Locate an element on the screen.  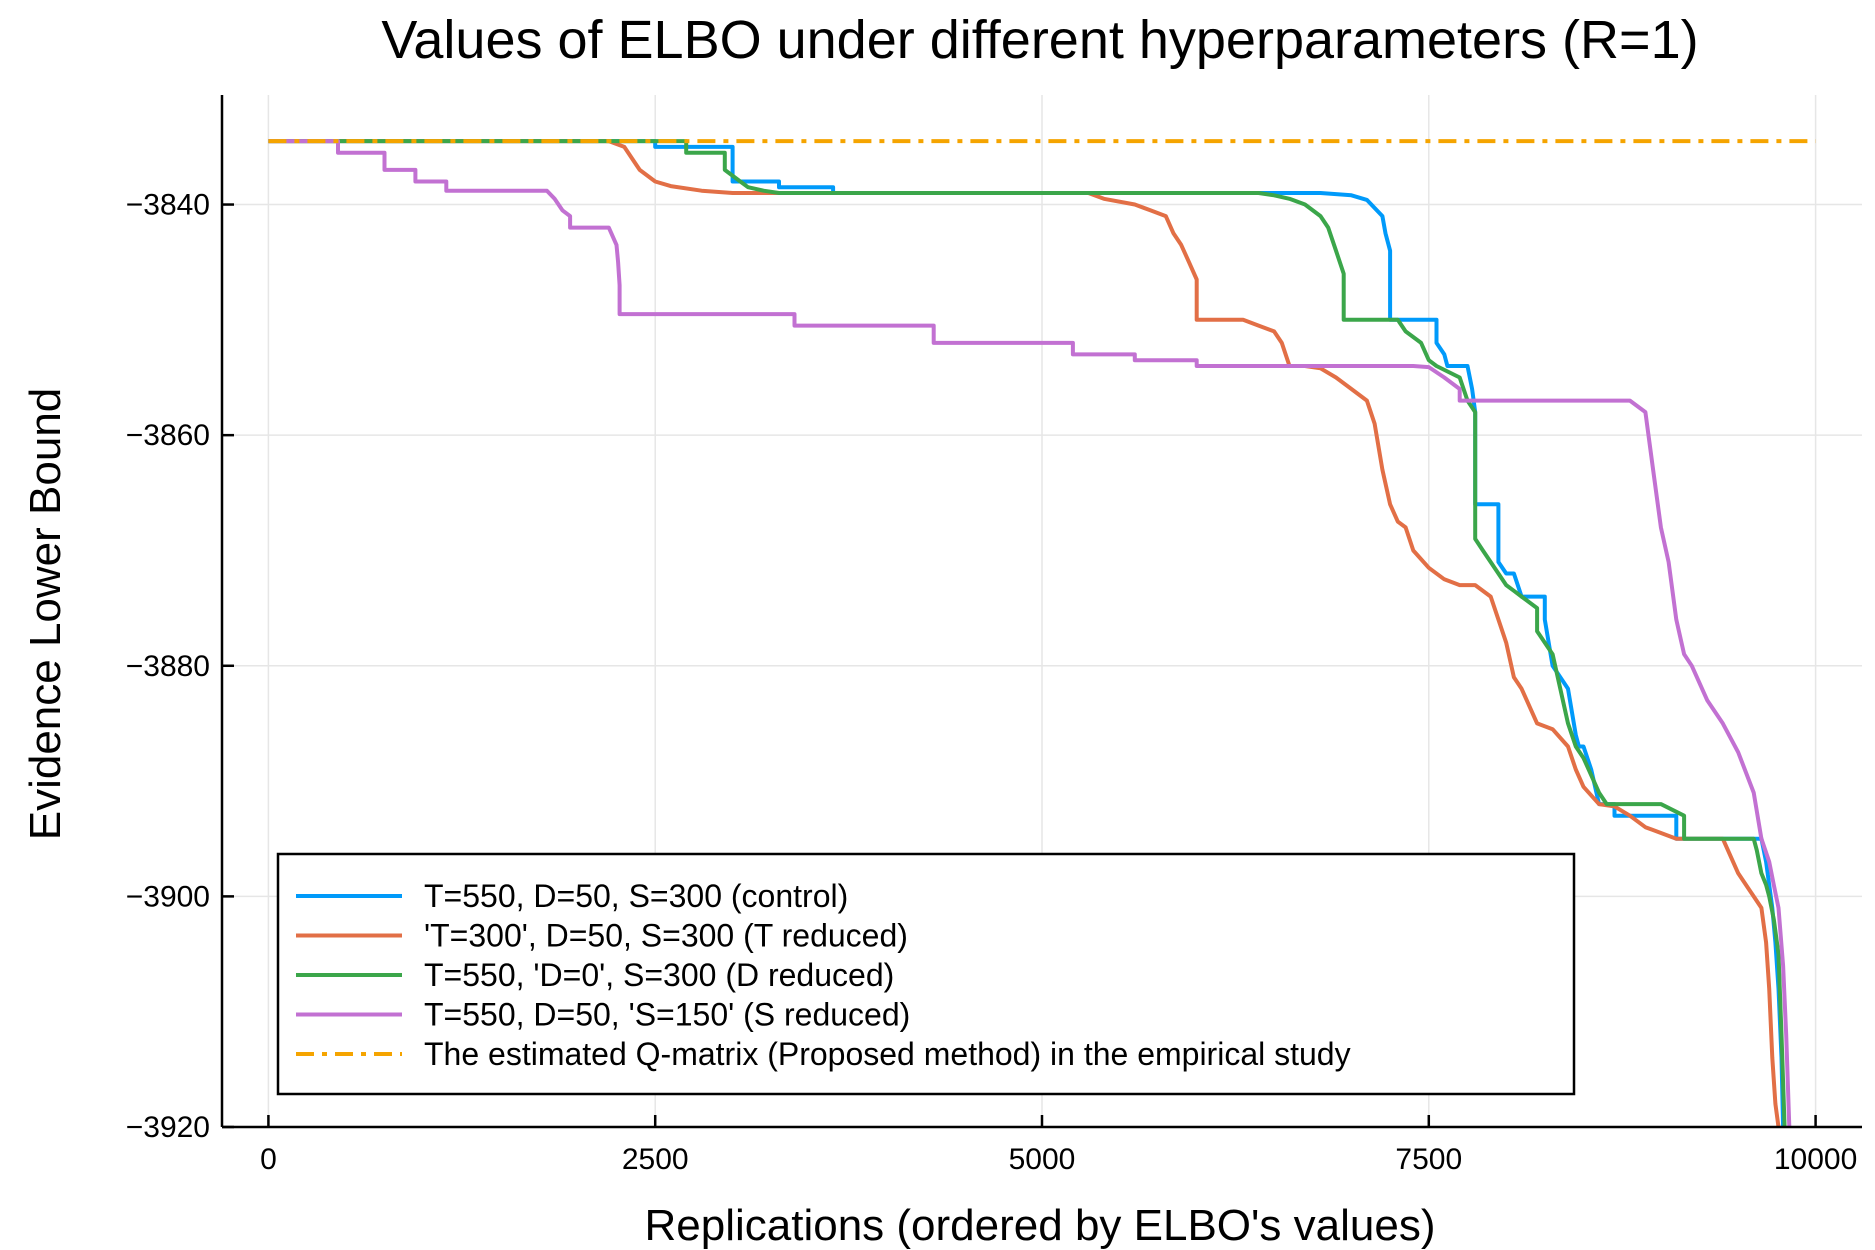
legend-label-3: T=550, 'D=0', S=300 (D reduced) is located at coordinates (659, 975).